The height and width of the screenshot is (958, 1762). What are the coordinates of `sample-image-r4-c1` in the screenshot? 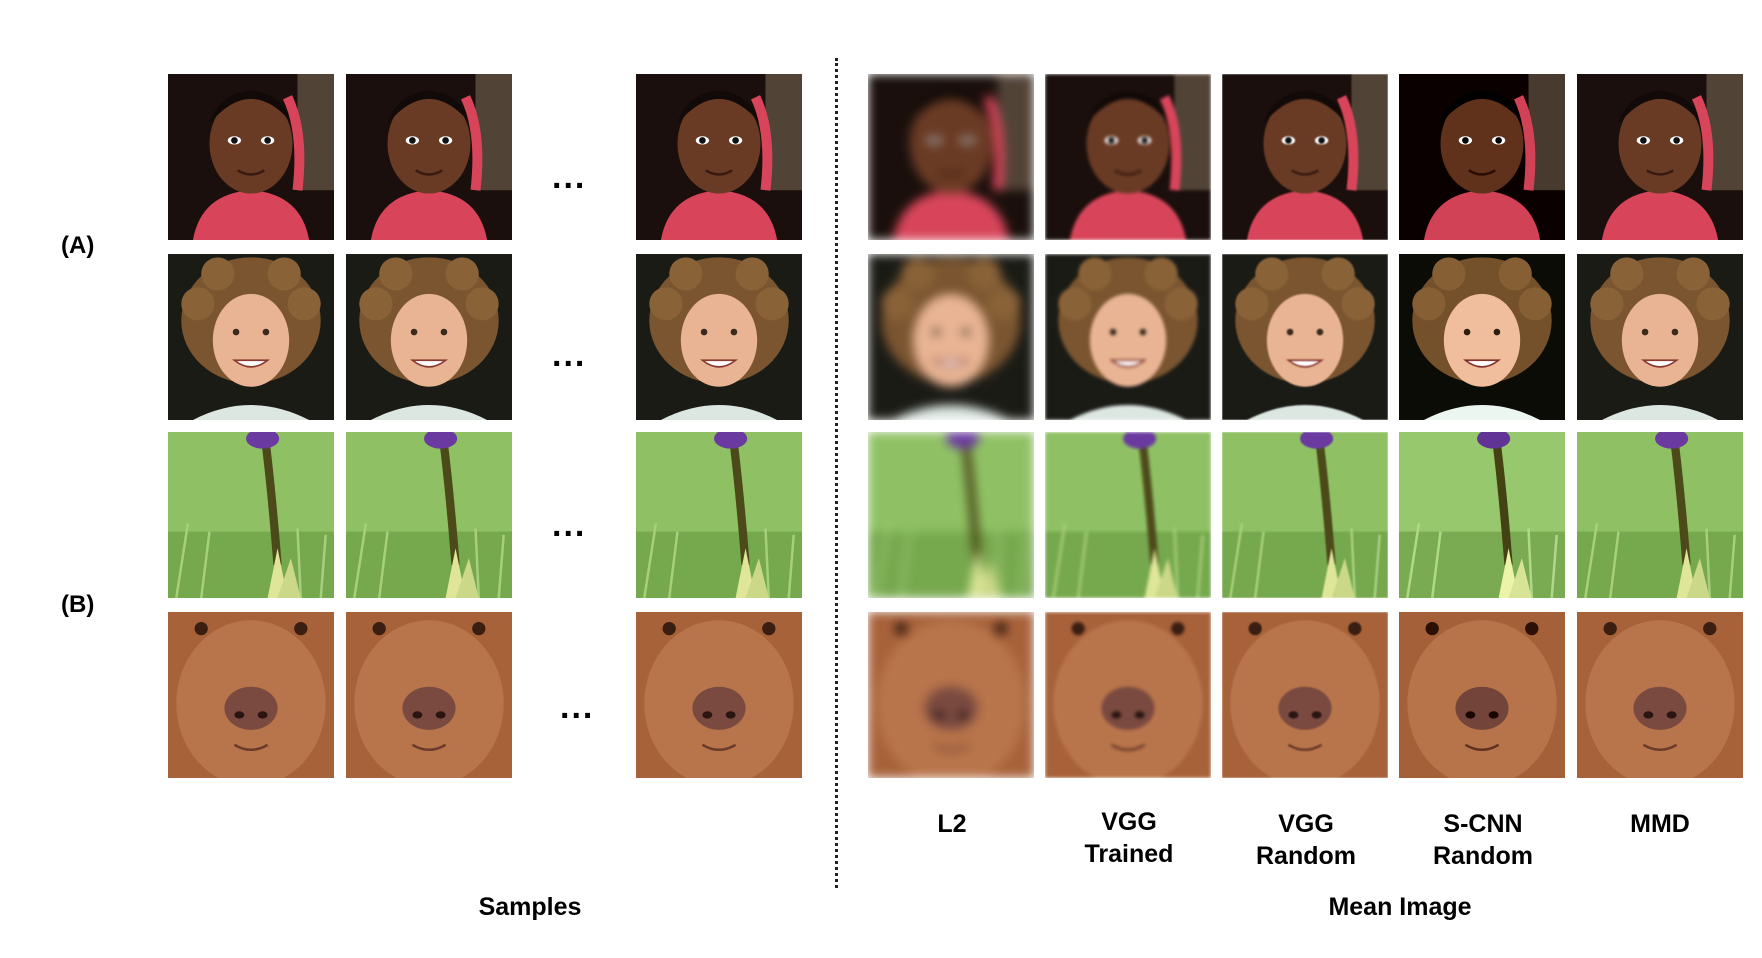 It's located at (251, 695).